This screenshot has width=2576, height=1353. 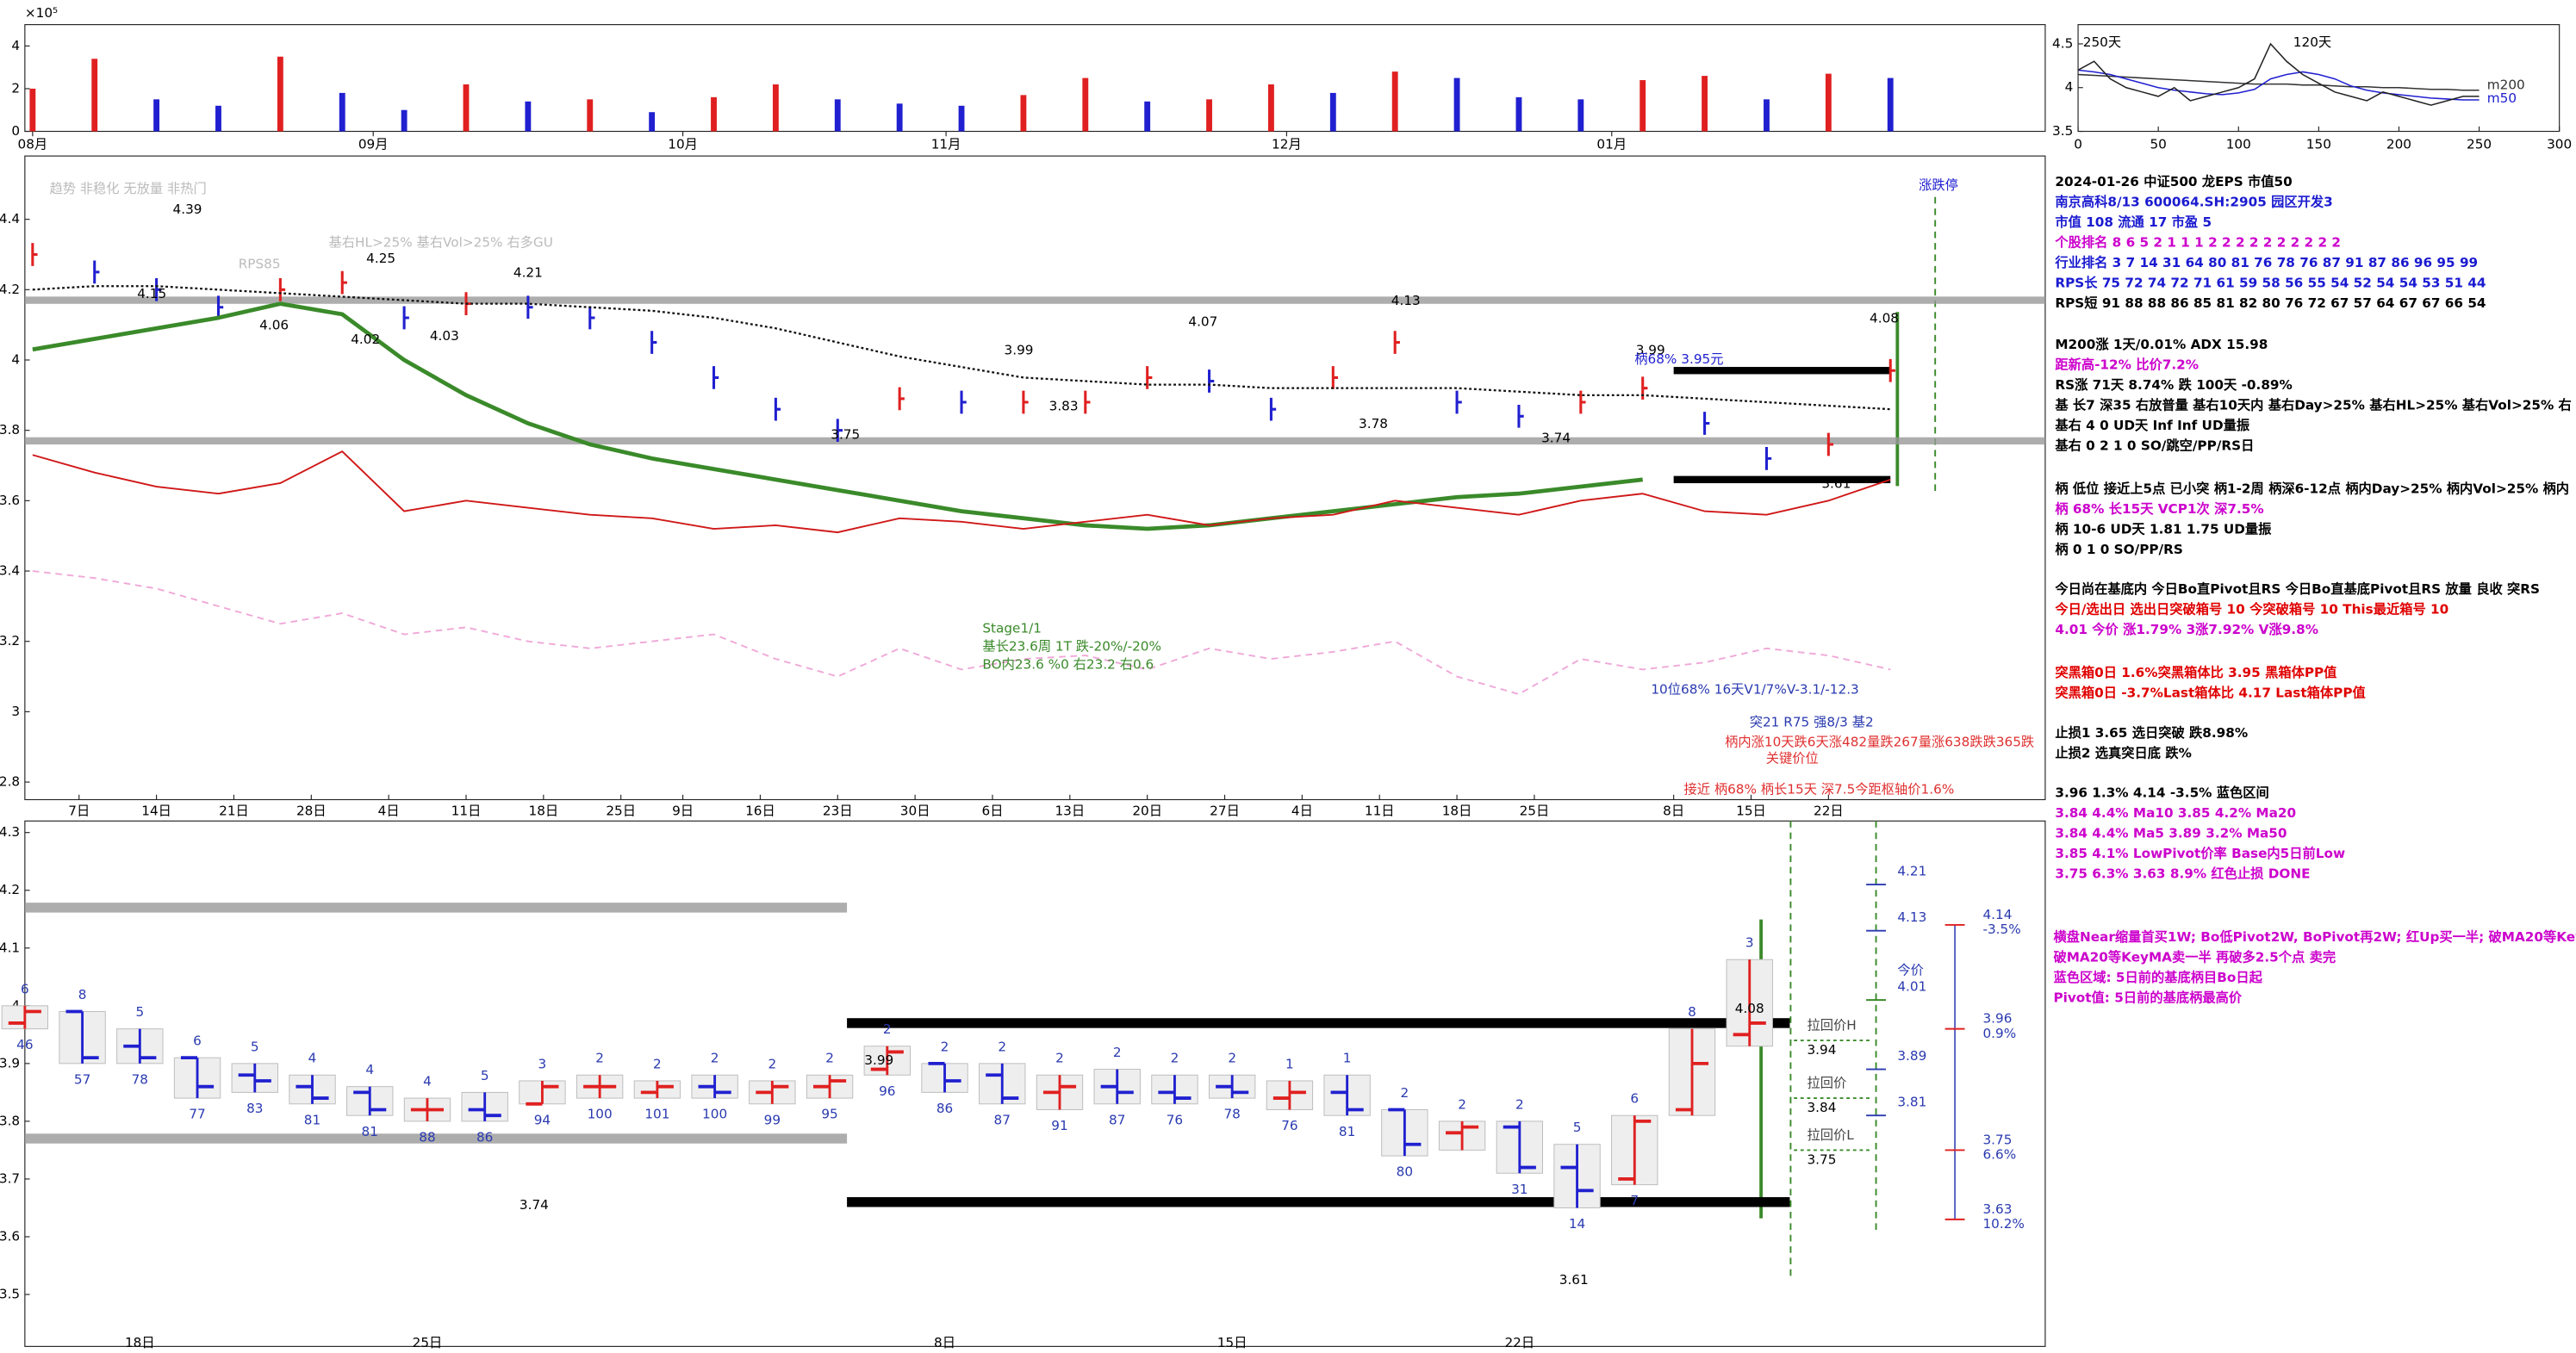 I want to click on price-annotation: 4.03, so click(x=444, y=336).